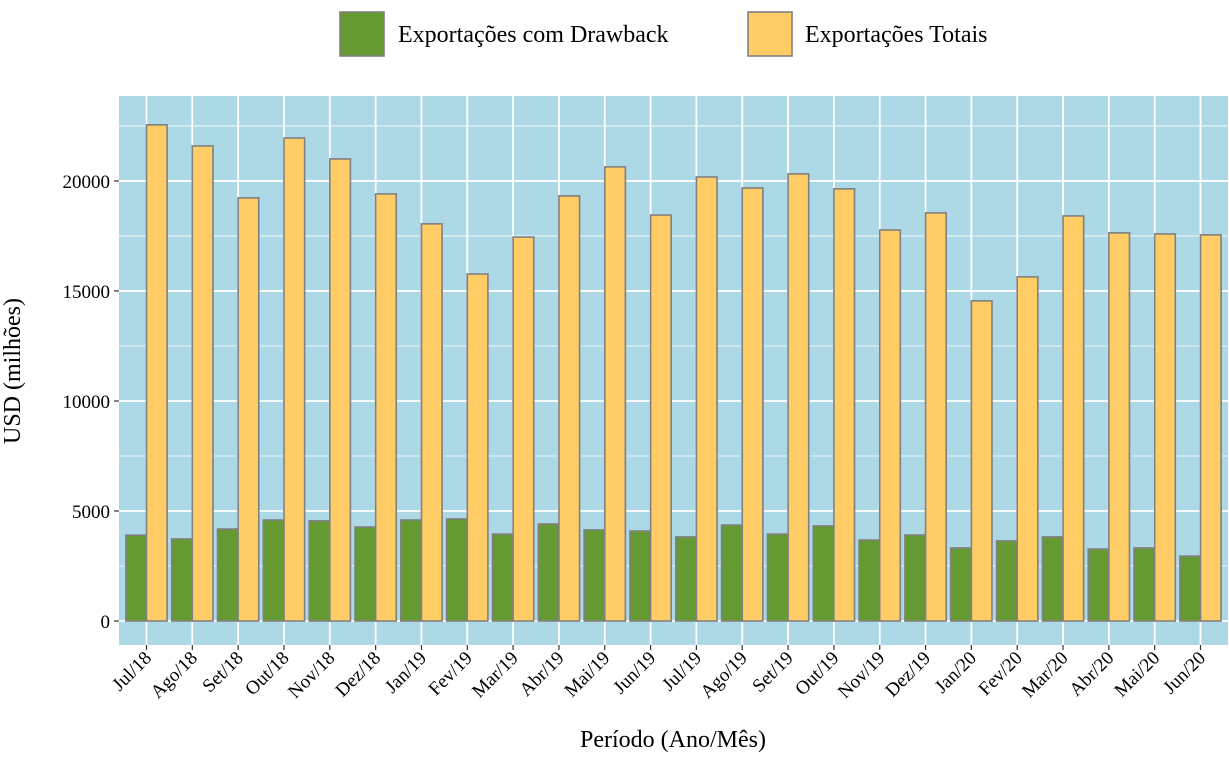 Image resolution: width=1229 pixels, height=763 pixels. I want to click on x-tick-label: Dez/18, so click(359, 675).